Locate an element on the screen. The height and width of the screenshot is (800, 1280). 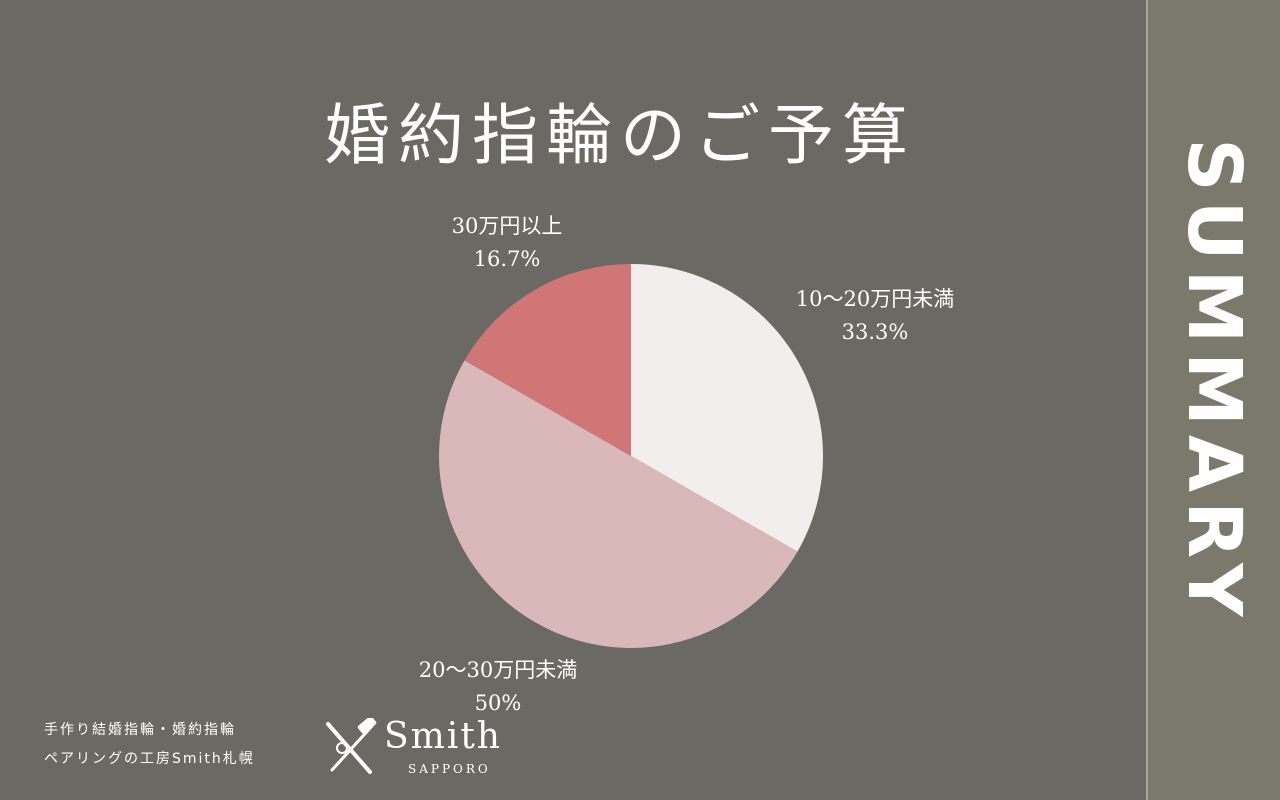
slice-label-name: 10〜20万円未満 is located at coordinates (875, 299).